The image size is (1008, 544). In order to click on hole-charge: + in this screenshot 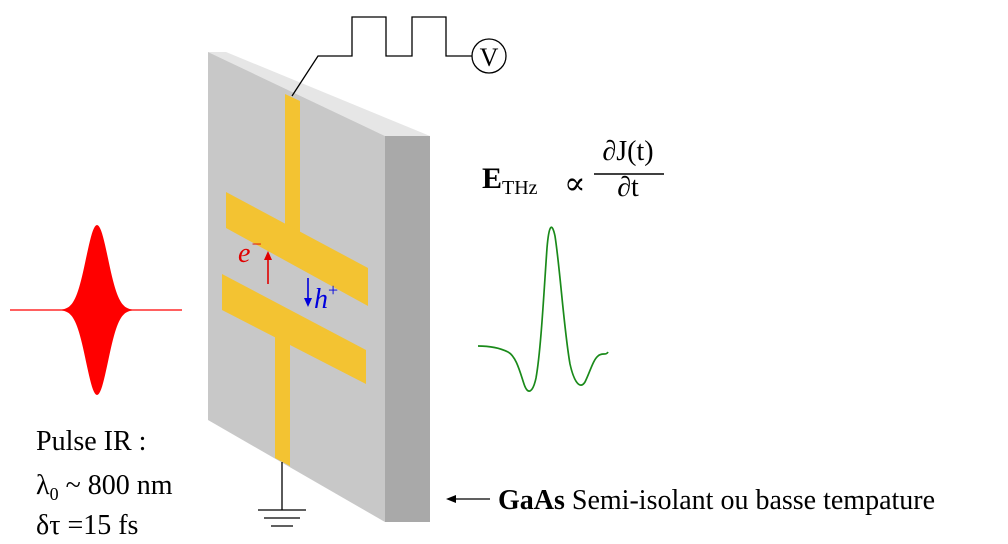, I will do `click(333, 290)`.